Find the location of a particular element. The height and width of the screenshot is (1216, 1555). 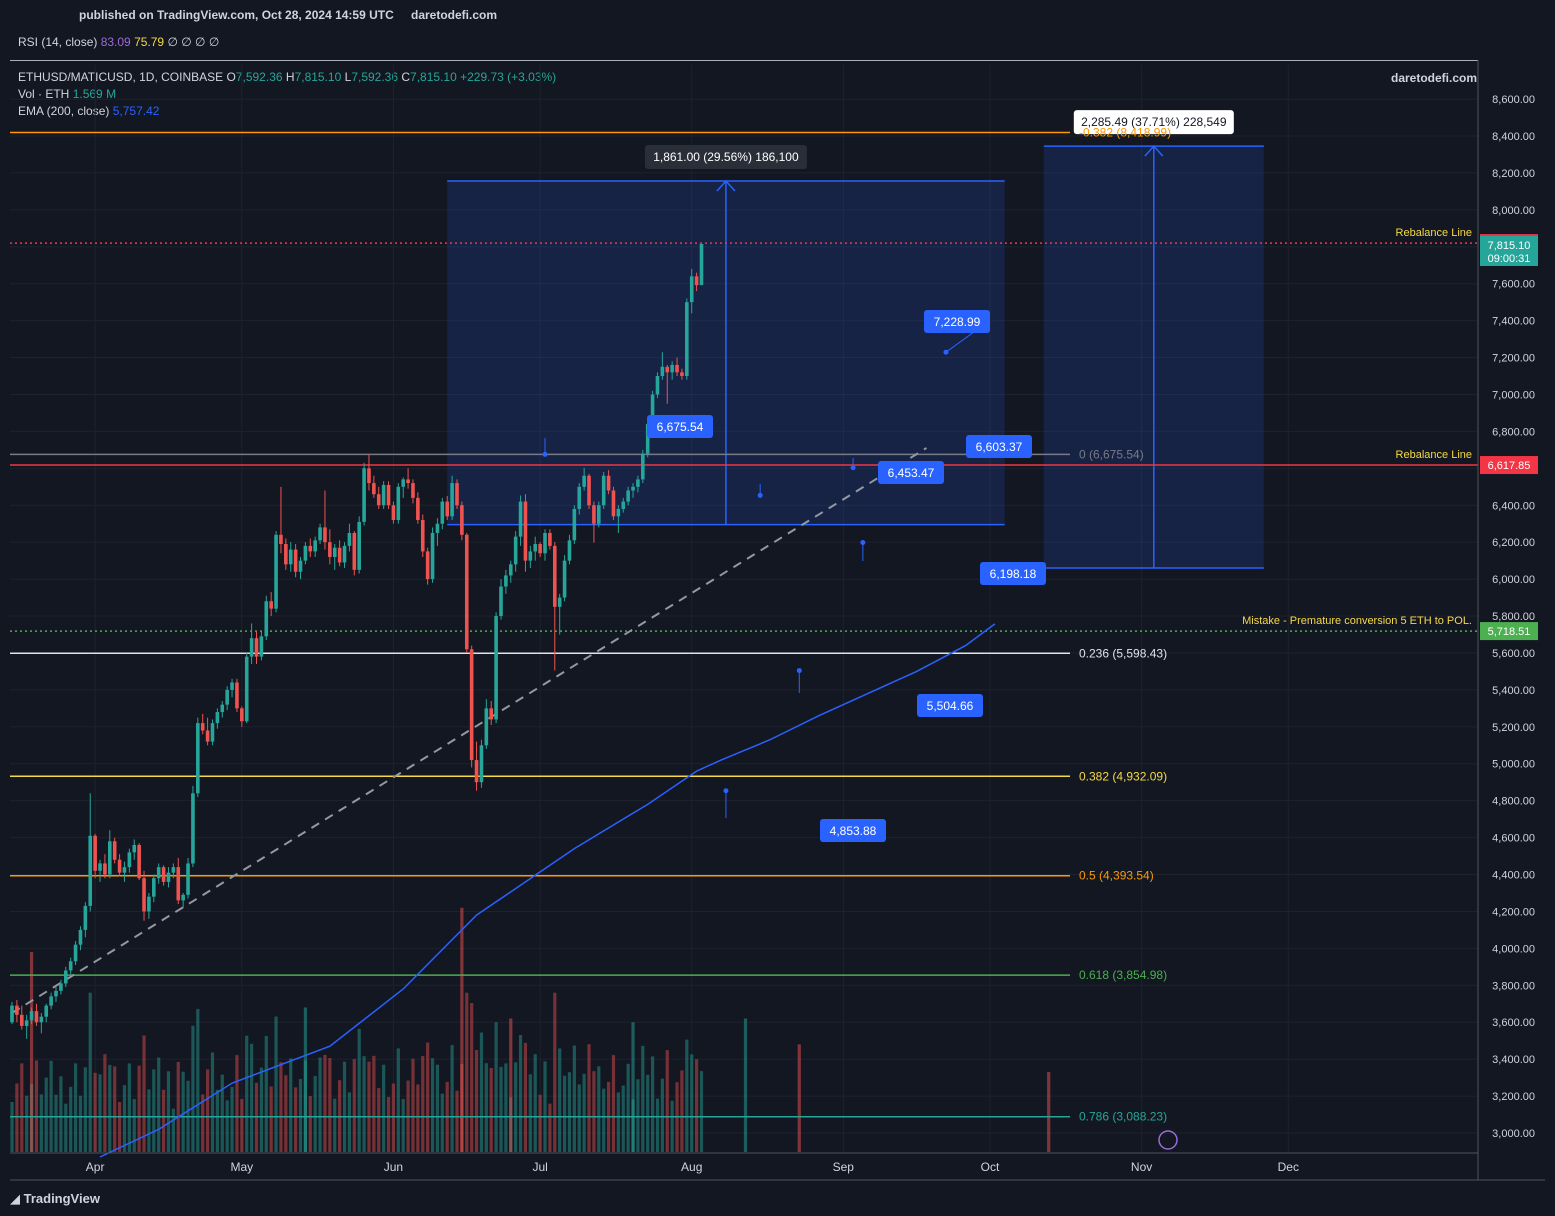

fib-level-label: 0.236 (5,598.43) is located at coordinates (1123, 653).